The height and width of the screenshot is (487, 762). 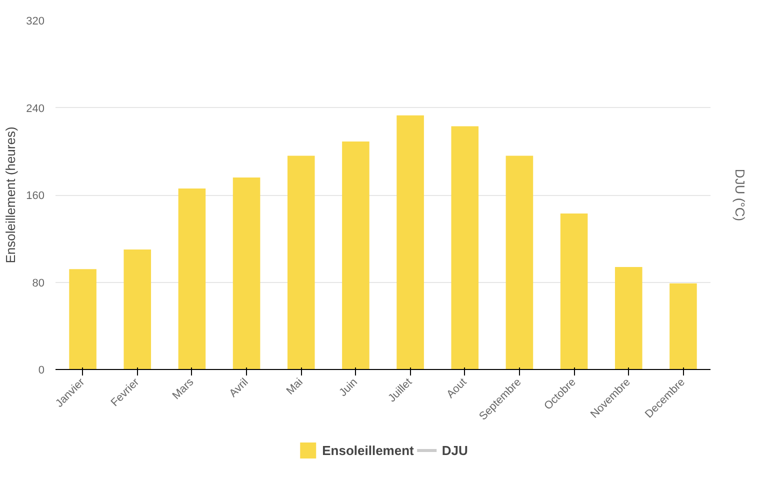 I want to click on y-tick-label: 320, so click(x=35, y=22).